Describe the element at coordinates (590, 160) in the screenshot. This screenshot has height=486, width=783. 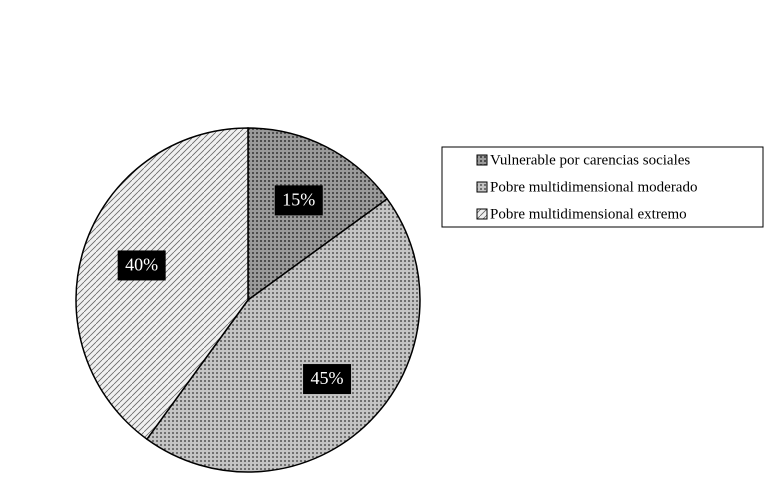
I see `legend-label: Vulnerable por carencias sociales` at that location.